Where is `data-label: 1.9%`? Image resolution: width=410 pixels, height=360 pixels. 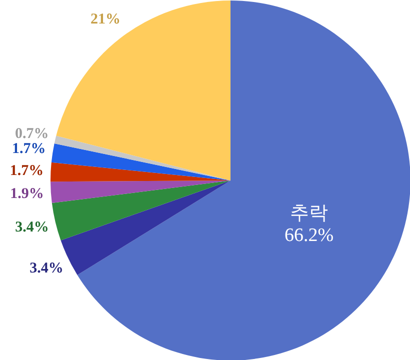
data-label: 1.9% is located at coordinates (27, 194).